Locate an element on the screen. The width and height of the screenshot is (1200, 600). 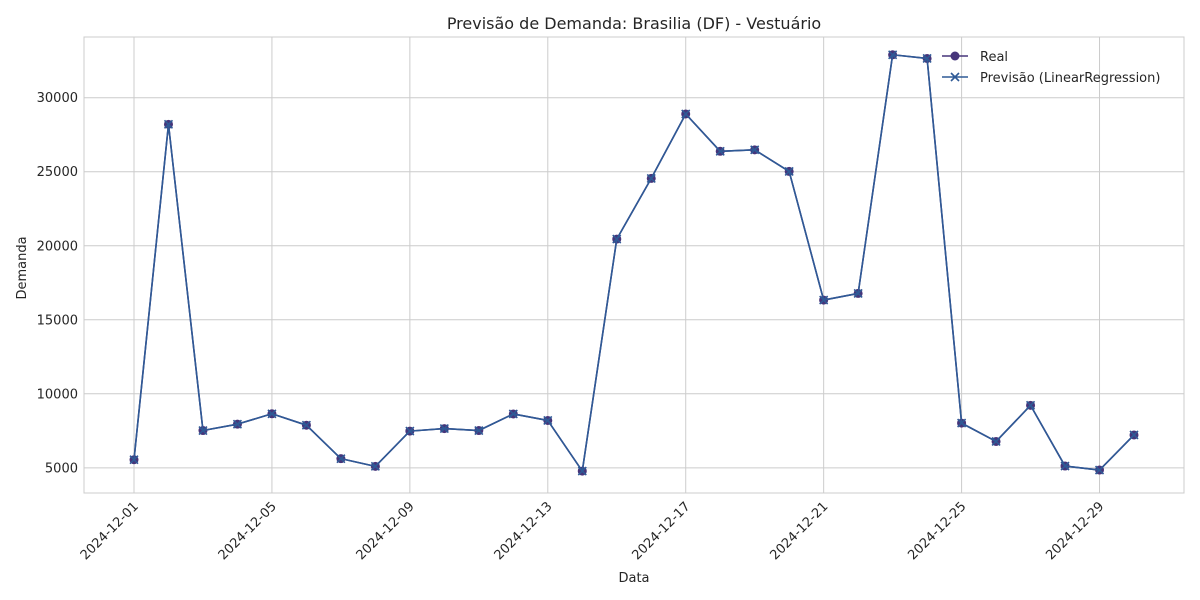
x-tick-label: 2024-12-13 is located at coordinates (524, 531).